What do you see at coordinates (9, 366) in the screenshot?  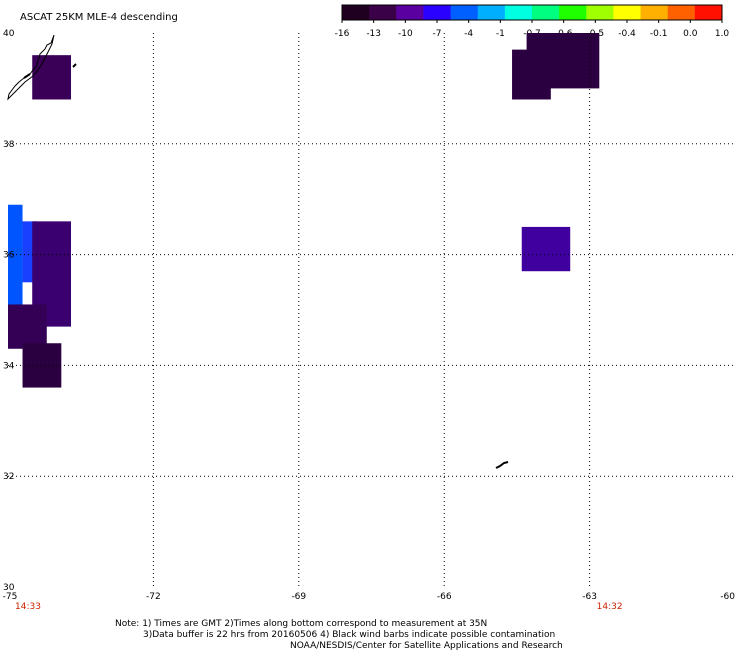 I see `latitude-label: 34` at bounding box center [9, 366].